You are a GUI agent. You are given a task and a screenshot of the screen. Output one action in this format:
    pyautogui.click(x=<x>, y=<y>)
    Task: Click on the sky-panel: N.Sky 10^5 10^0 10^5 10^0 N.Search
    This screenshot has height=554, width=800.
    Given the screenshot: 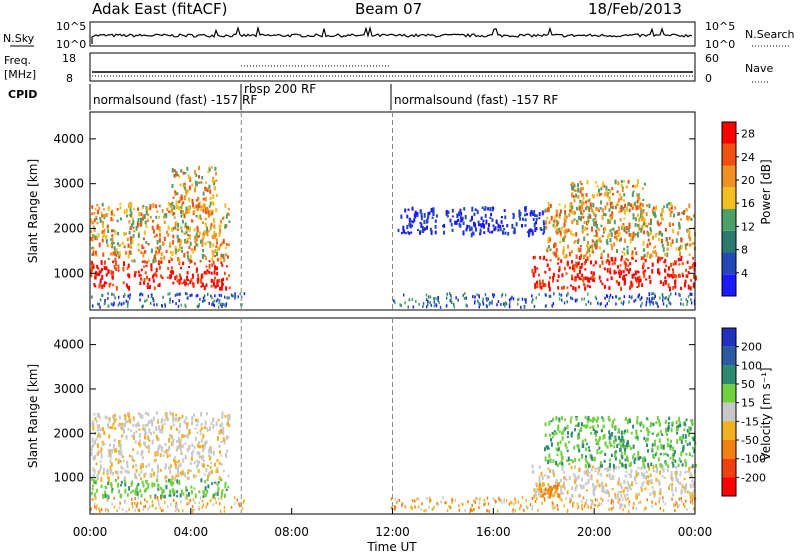 What is the action you would take?
    pyautogui.click(x=399, y=35)
    